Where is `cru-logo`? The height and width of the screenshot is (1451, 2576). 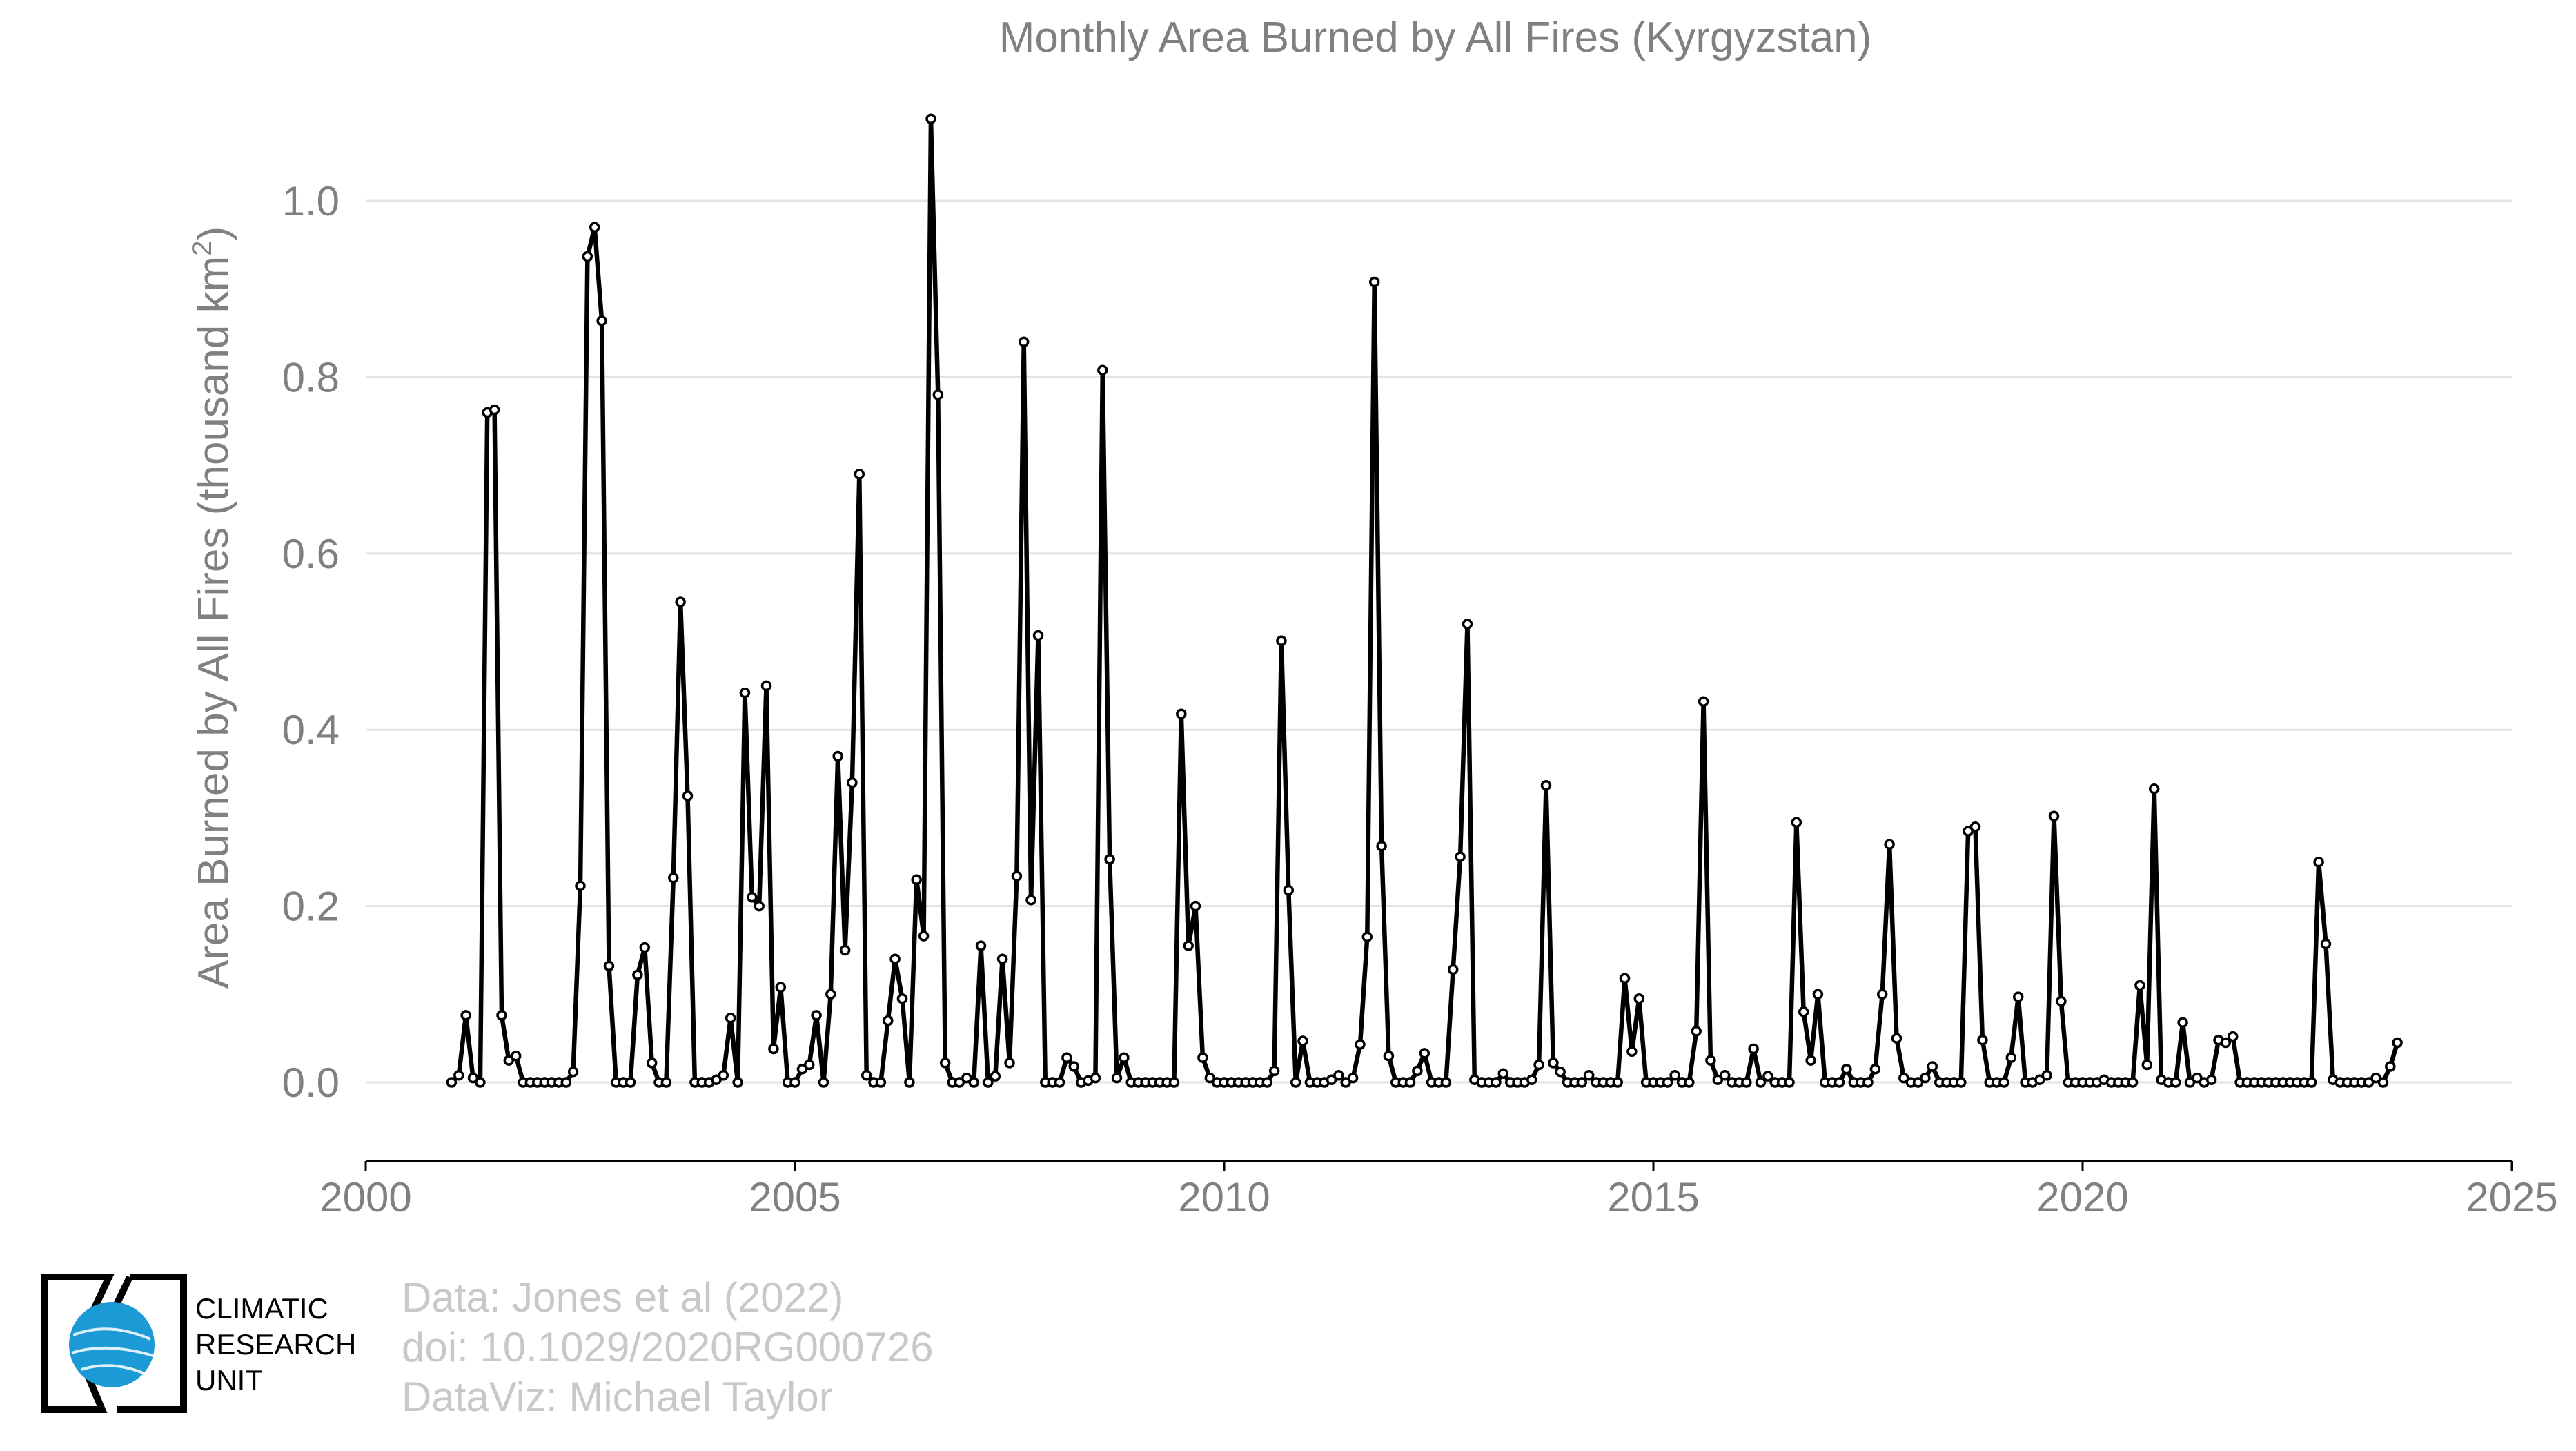
cru-logo is located at coordinates (114, 1344).